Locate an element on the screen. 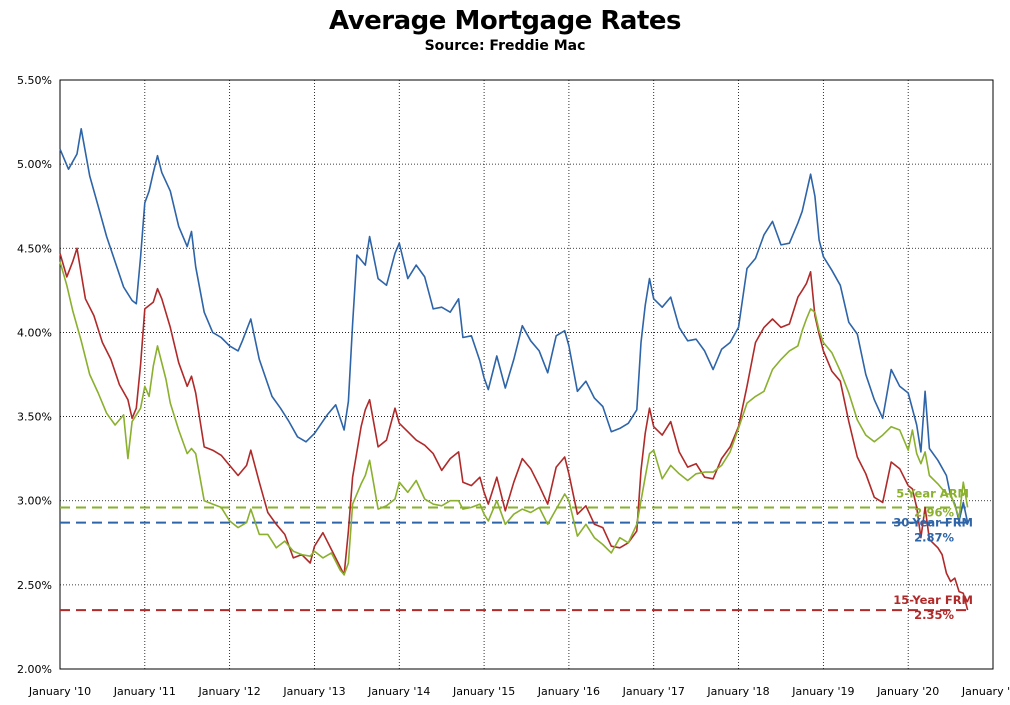 The width and height of the screenshot is (1010, 705). y-tick-label: 2.50% is located at coordinates (34, 585).